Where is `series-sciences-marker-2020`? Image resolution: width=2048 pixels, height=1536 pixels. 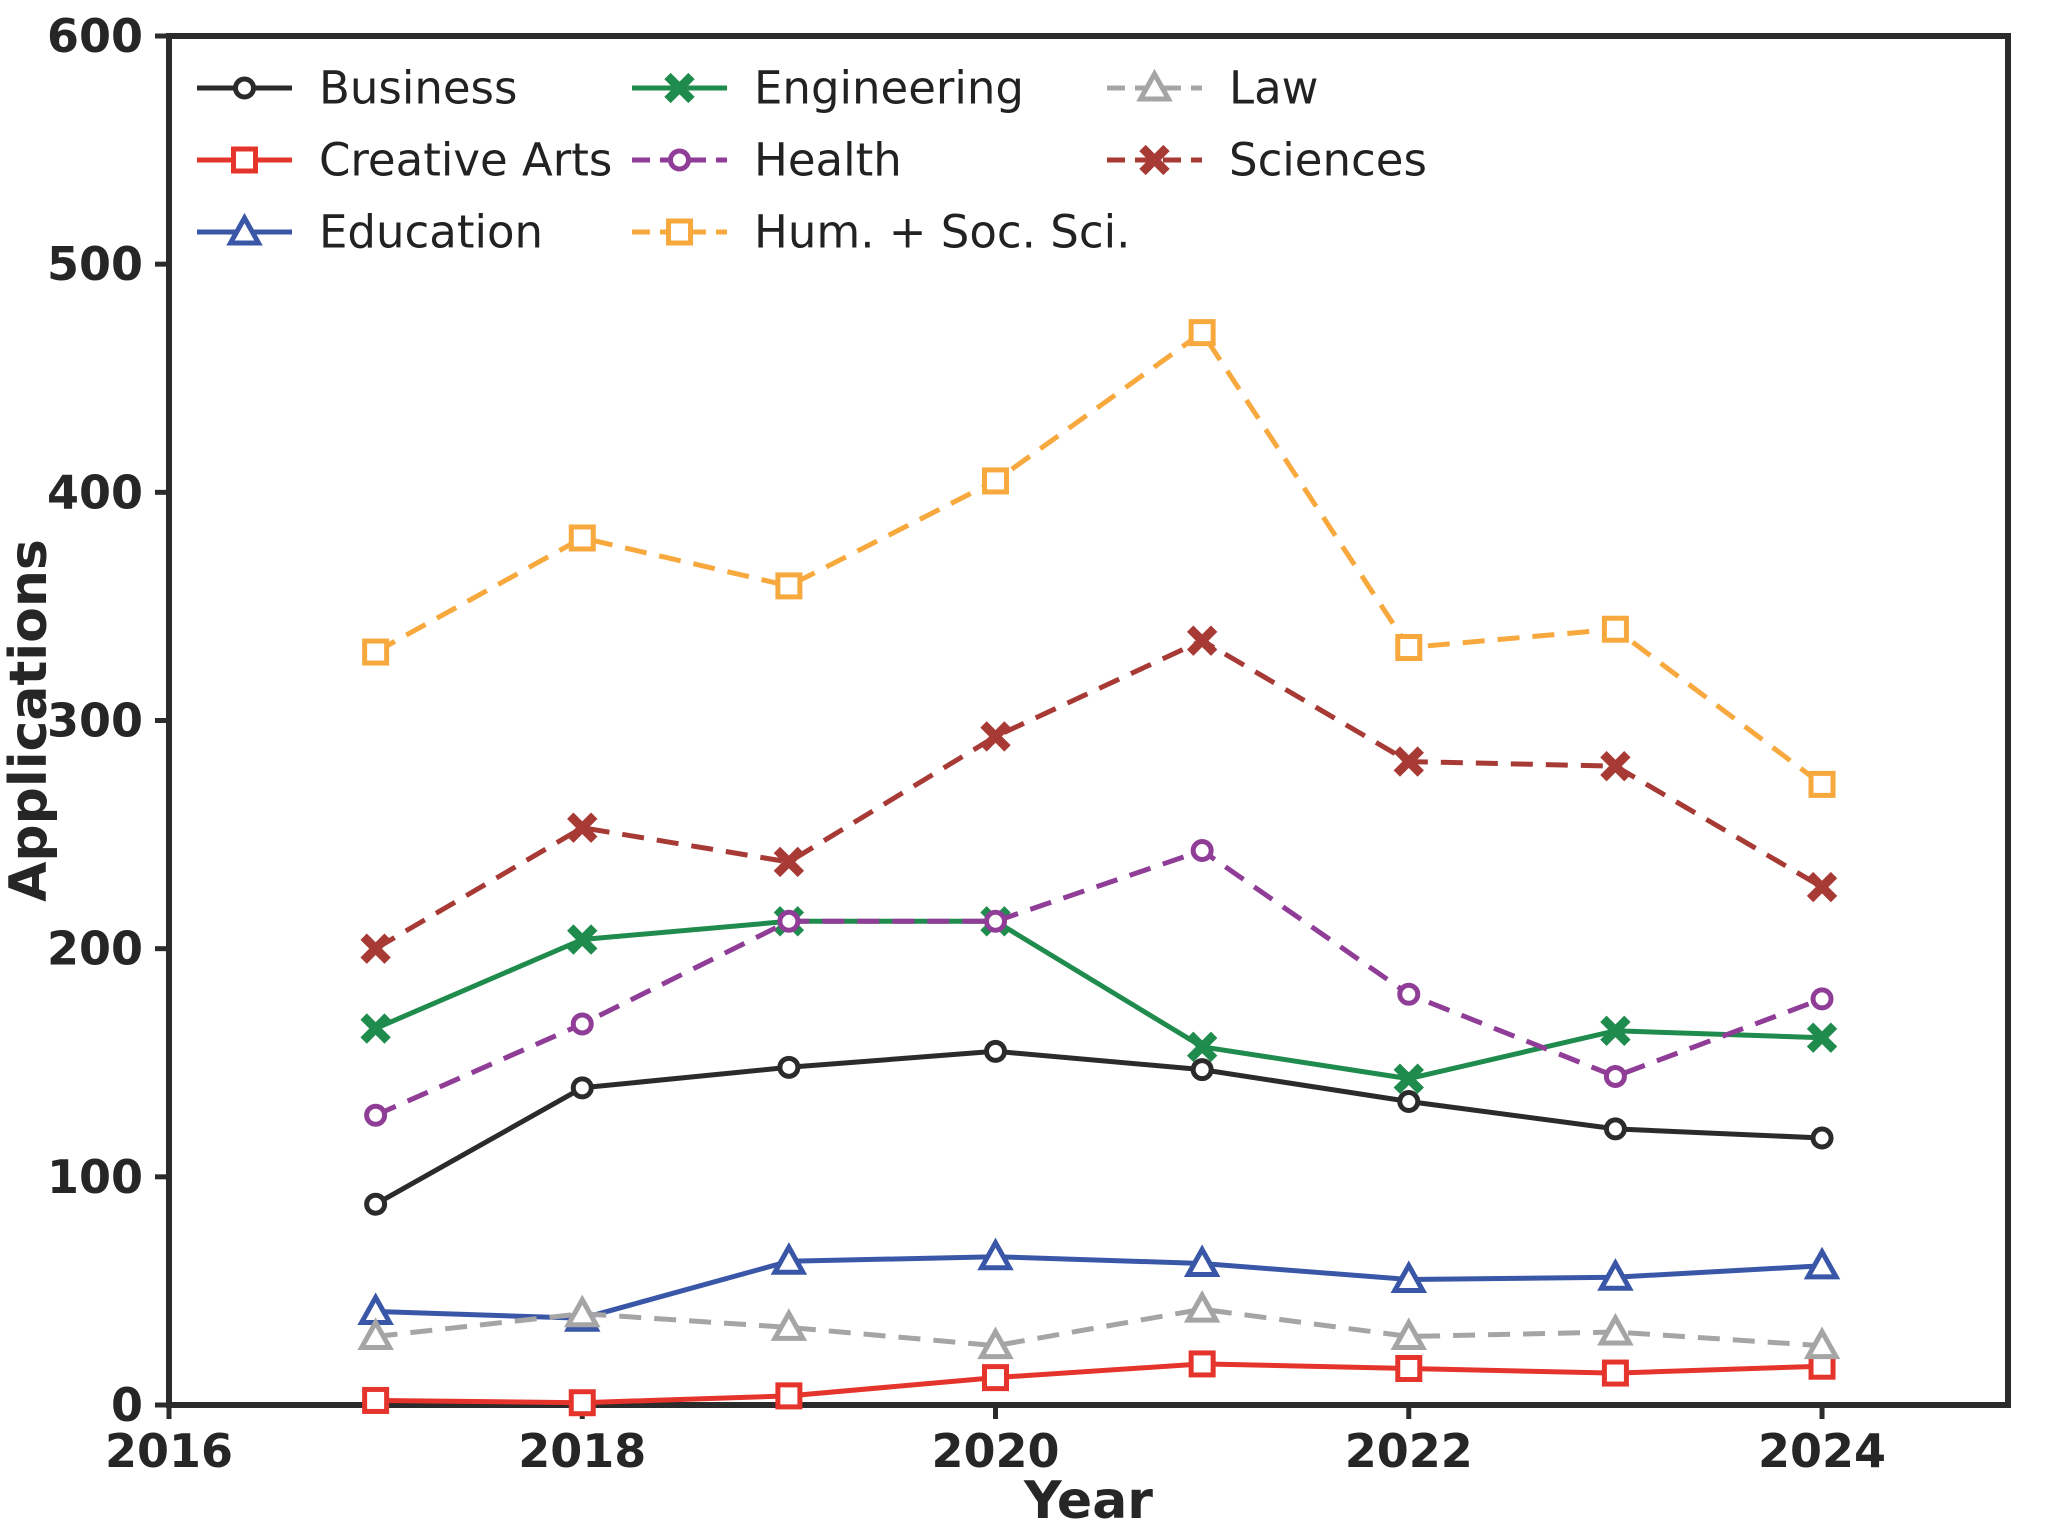
series-sciences-marker-2020 is located at coordinates (995, 736).